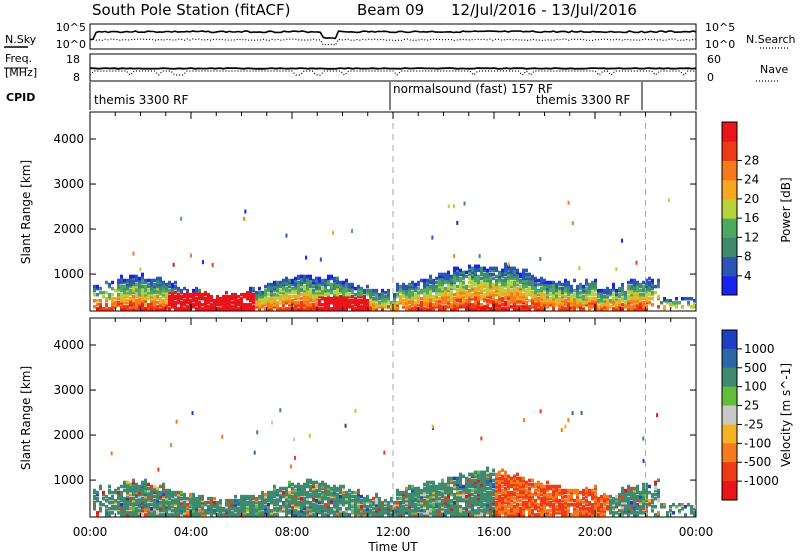 This screenshot has height=554, width=800. Describe the element at coordinates (390, 10) in the screenshot. I see `beam-title: Beam 09` at that location.